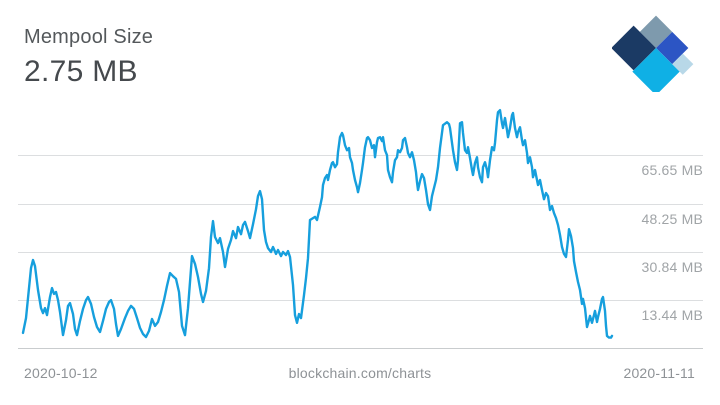 The width and height of the screenshot is (720, 405). What do you see at coordinates (360, 348) in the screenshot?
I see `x-axis-baseline` at bounding box center [360, 348].